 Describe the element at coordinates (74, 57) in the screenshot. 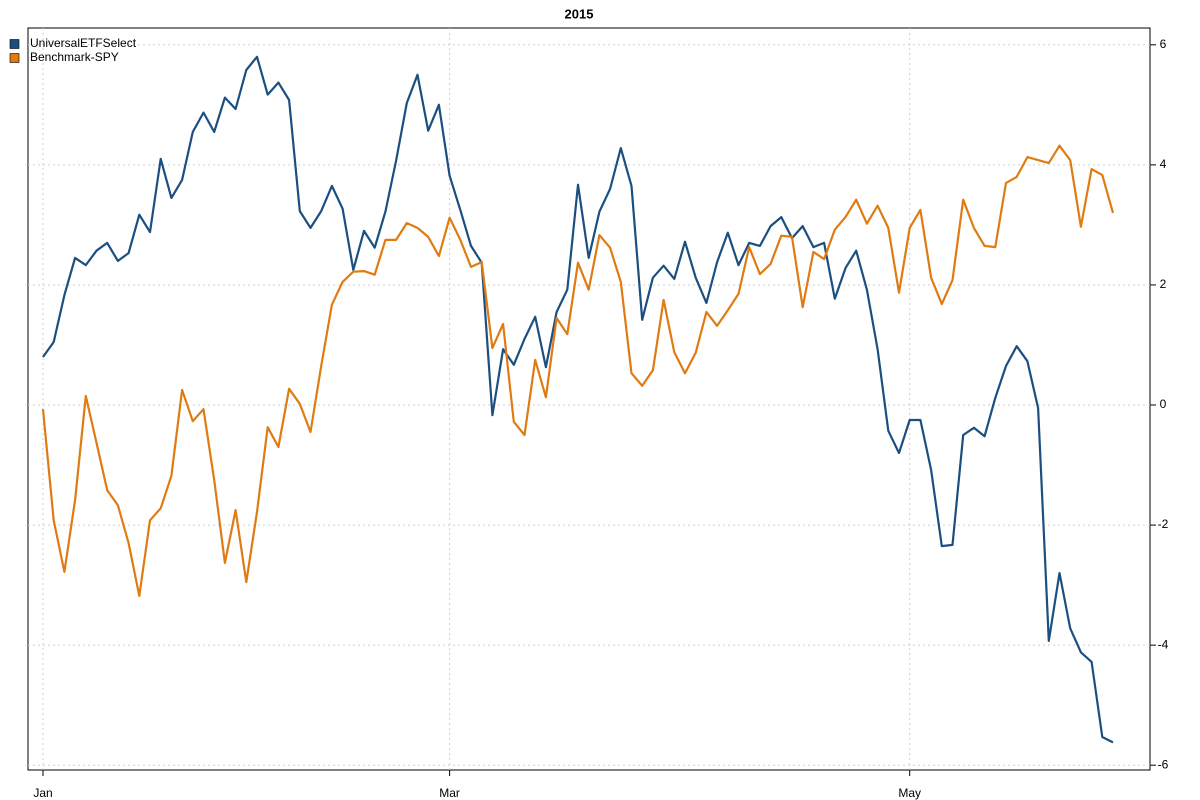

I see `legend-label: Benchmark-SPY` at that location.